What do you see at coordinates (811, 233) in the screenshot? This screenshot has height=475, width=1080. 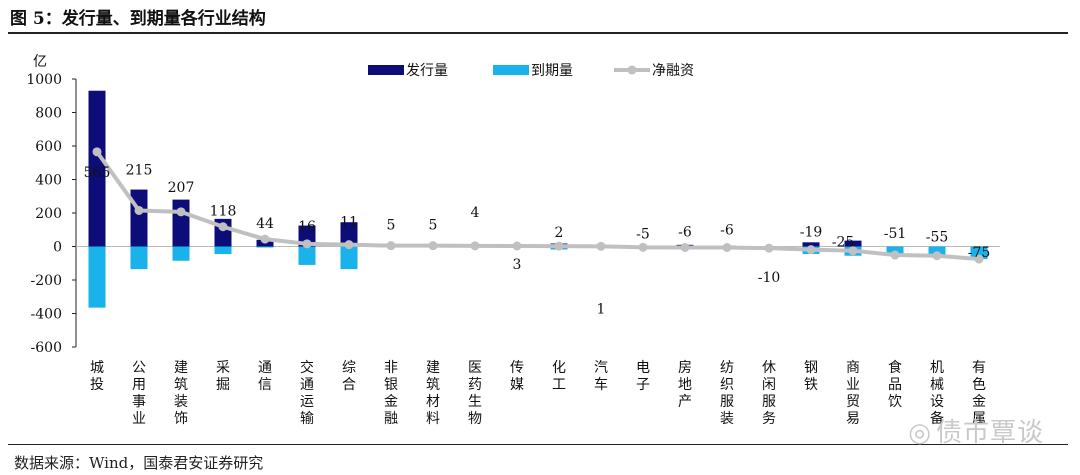 I see `data-label: -19` at bounding box center [811, 233].